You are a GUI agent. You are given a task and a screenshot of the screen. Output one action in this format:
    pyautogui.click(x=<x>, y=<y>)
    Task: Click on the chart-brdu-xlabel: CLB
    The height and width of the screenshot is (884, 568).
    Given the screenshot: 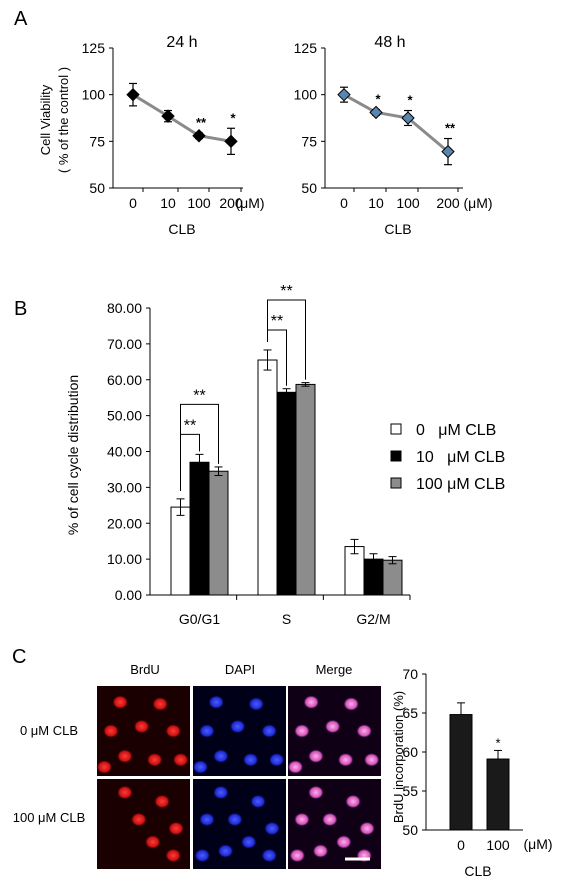 What is the action you would take?
    pyautogui.click(x=477, y=871)
    